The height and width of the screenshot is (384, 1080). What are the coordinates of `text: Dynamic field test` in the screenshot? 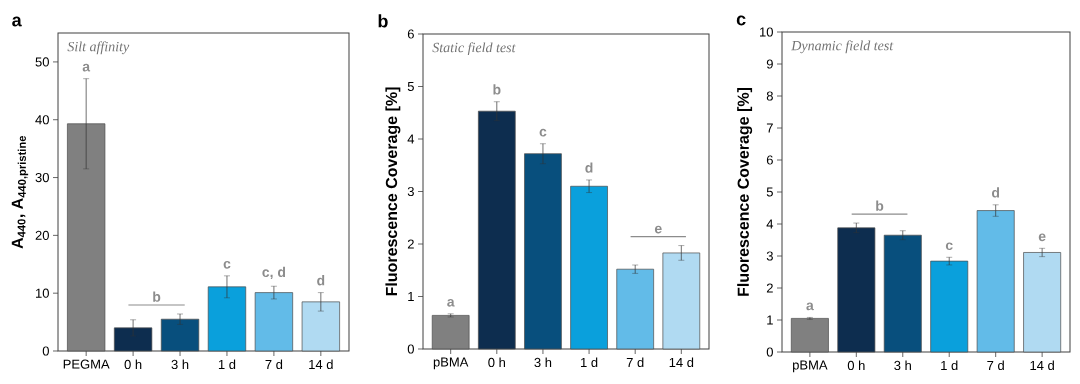 It's located at (842, 47).